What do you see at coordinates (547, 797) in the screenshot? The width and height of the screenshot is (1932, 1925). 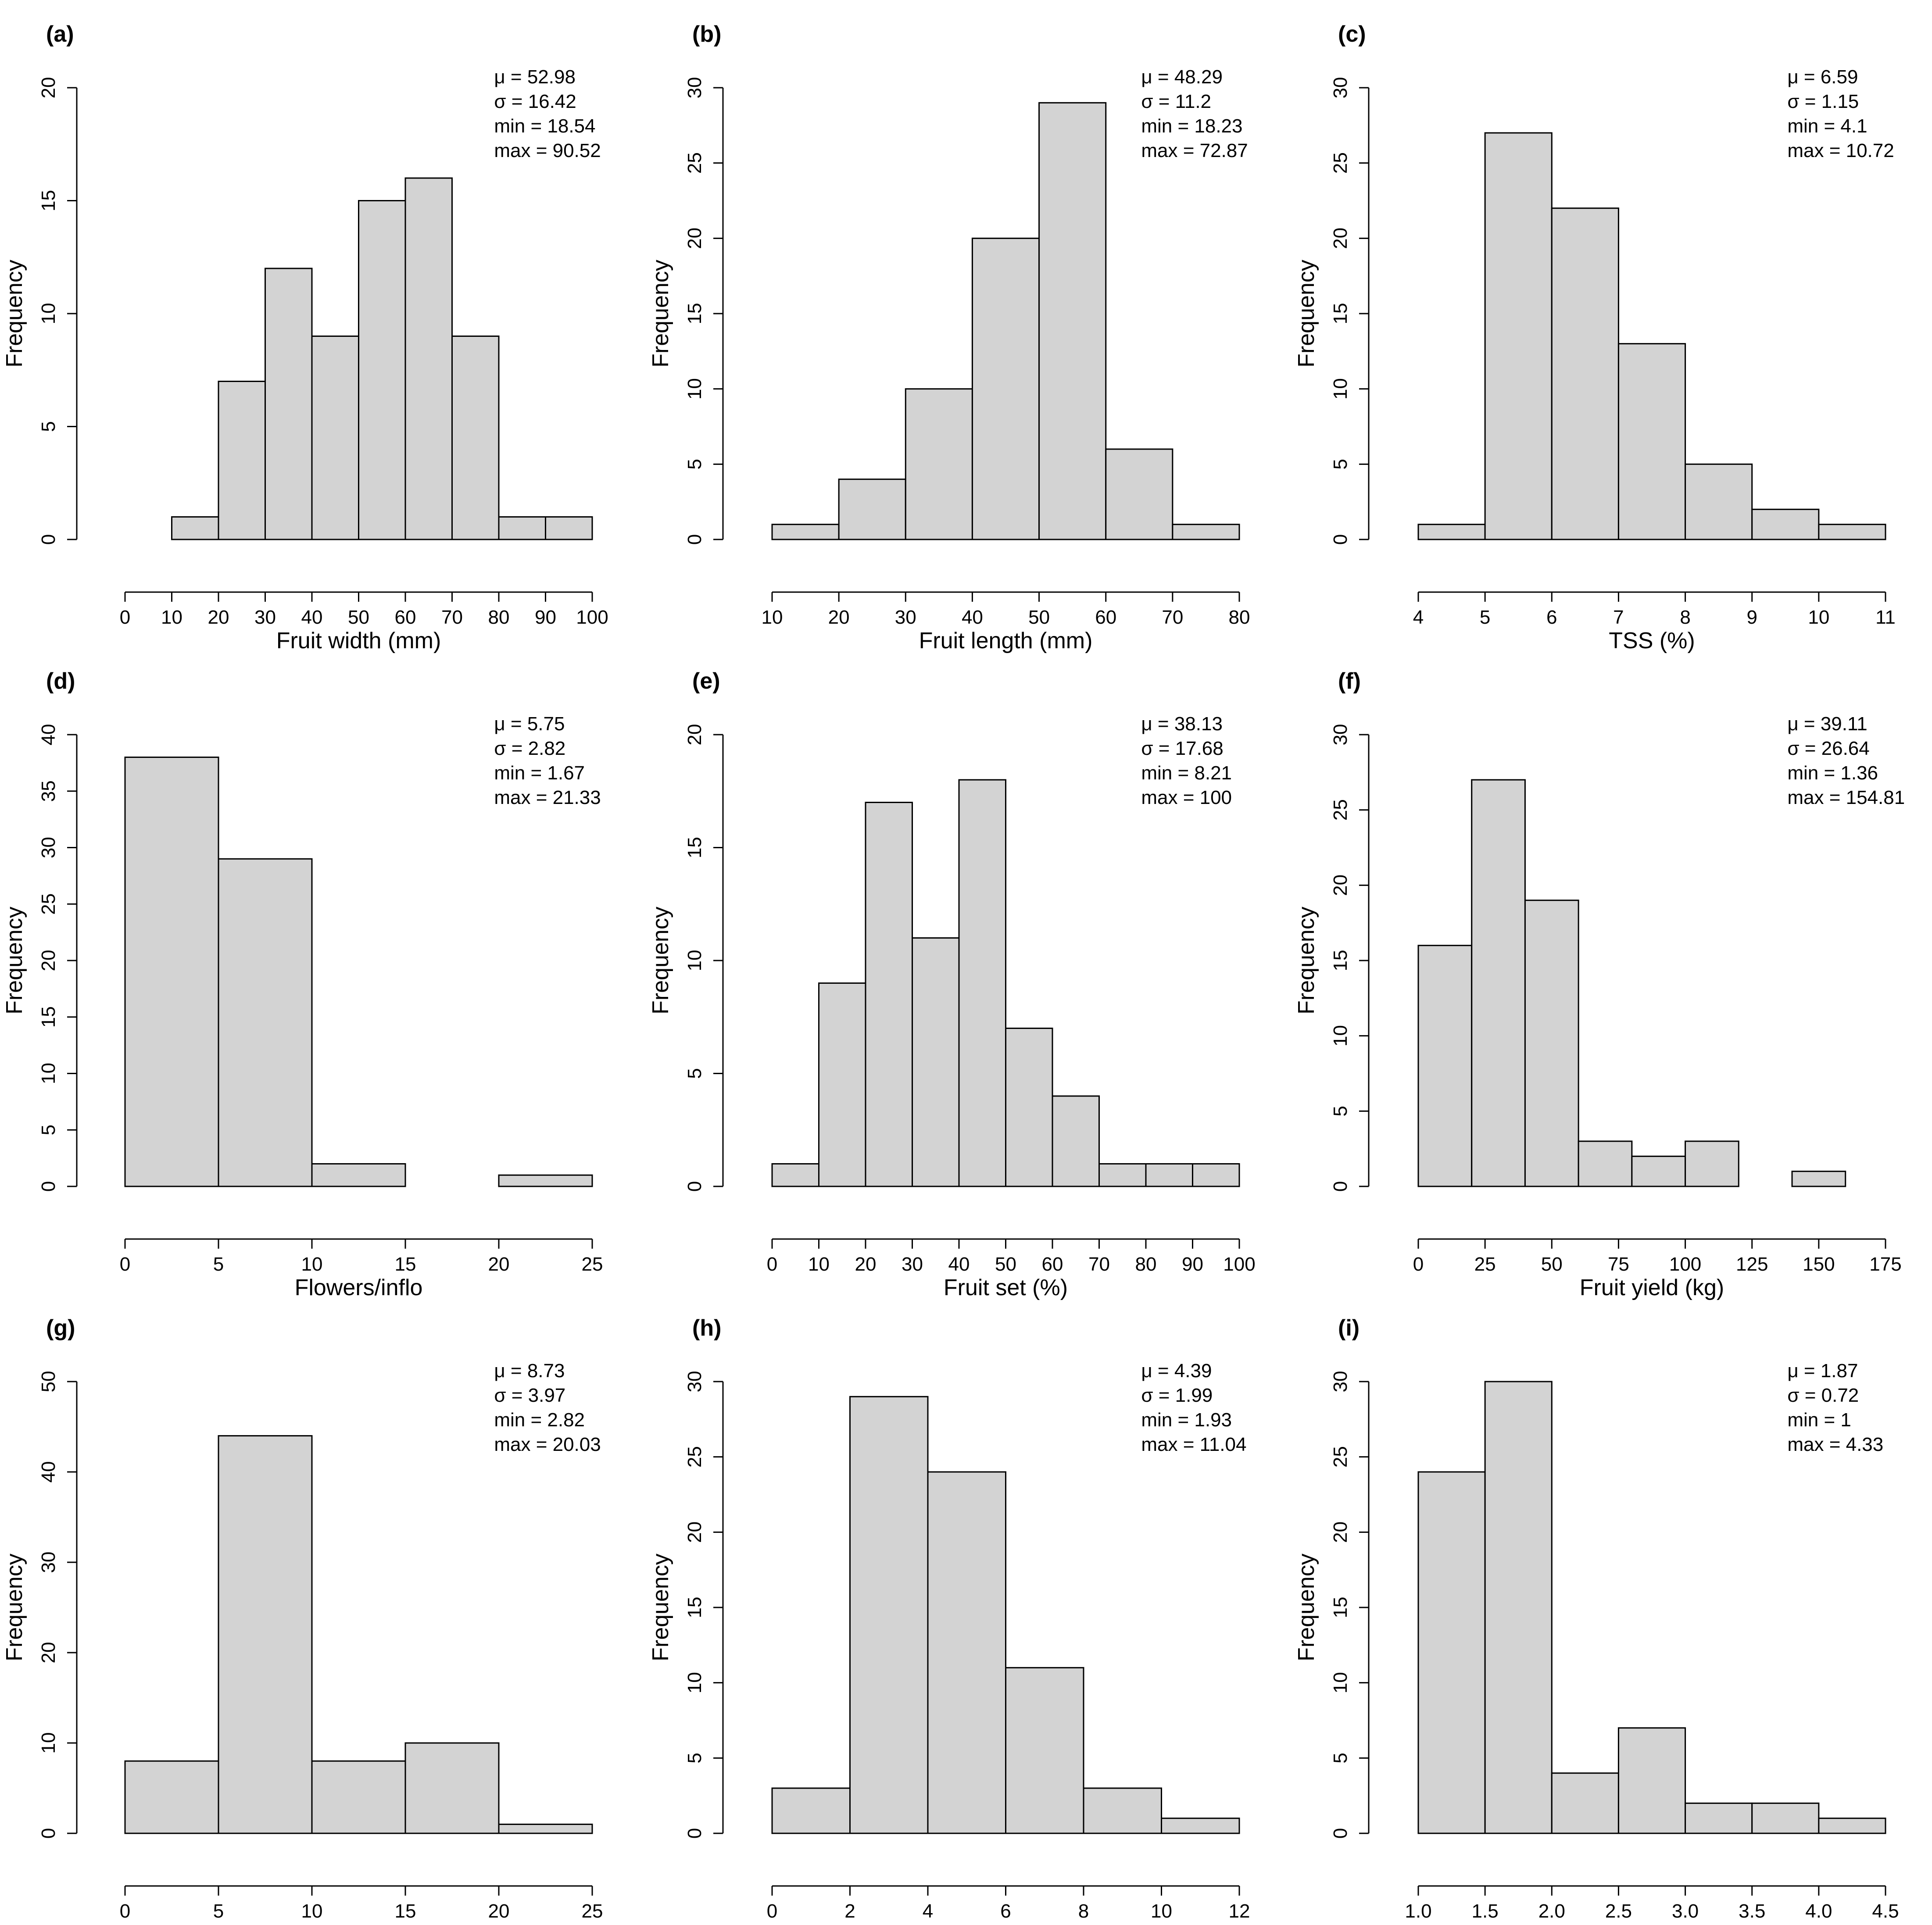 I see `stat-annotation: max = 21.33` at bounding box center [547, 797].